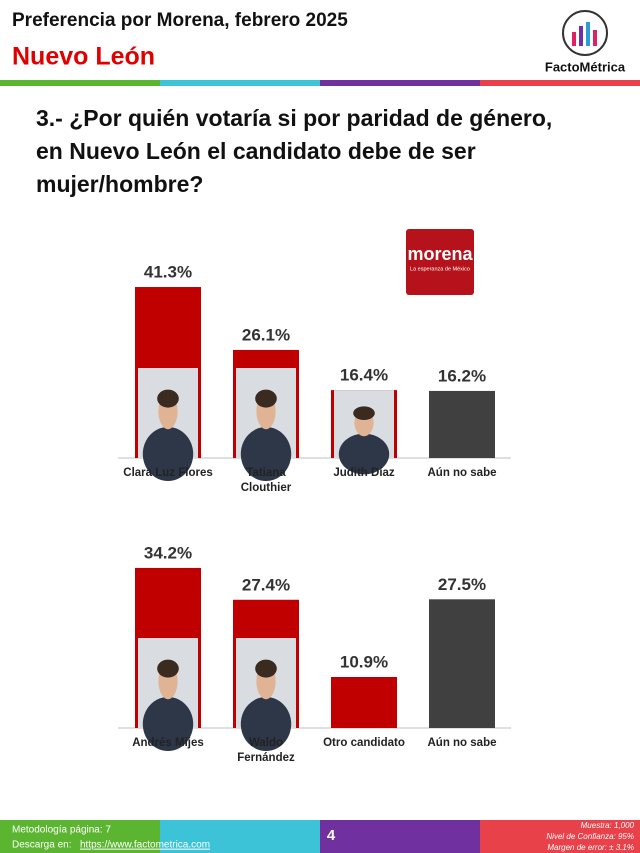 This screenshot has height=853, width=640. What do you see at coordinates (364, 375) in the screenshot?
I see `value-label: 16.4%` at bounding box center [364, 375].